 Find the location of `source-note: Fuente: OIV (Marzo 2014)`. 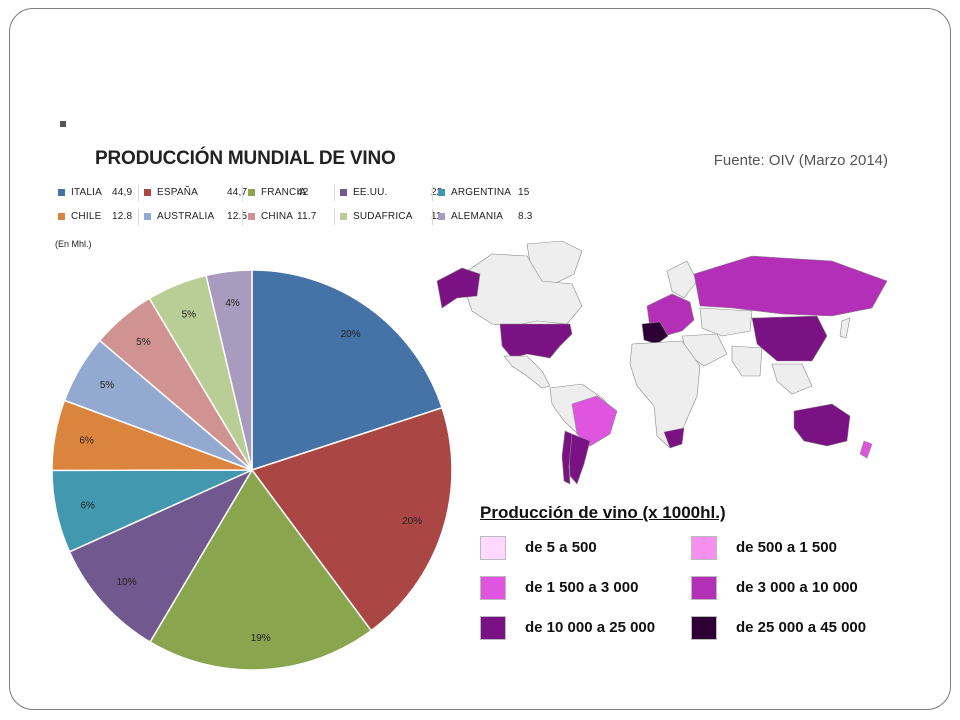

source-note: Fuente: OIV (Marzo 2014) is located at coordinates (800, 160).